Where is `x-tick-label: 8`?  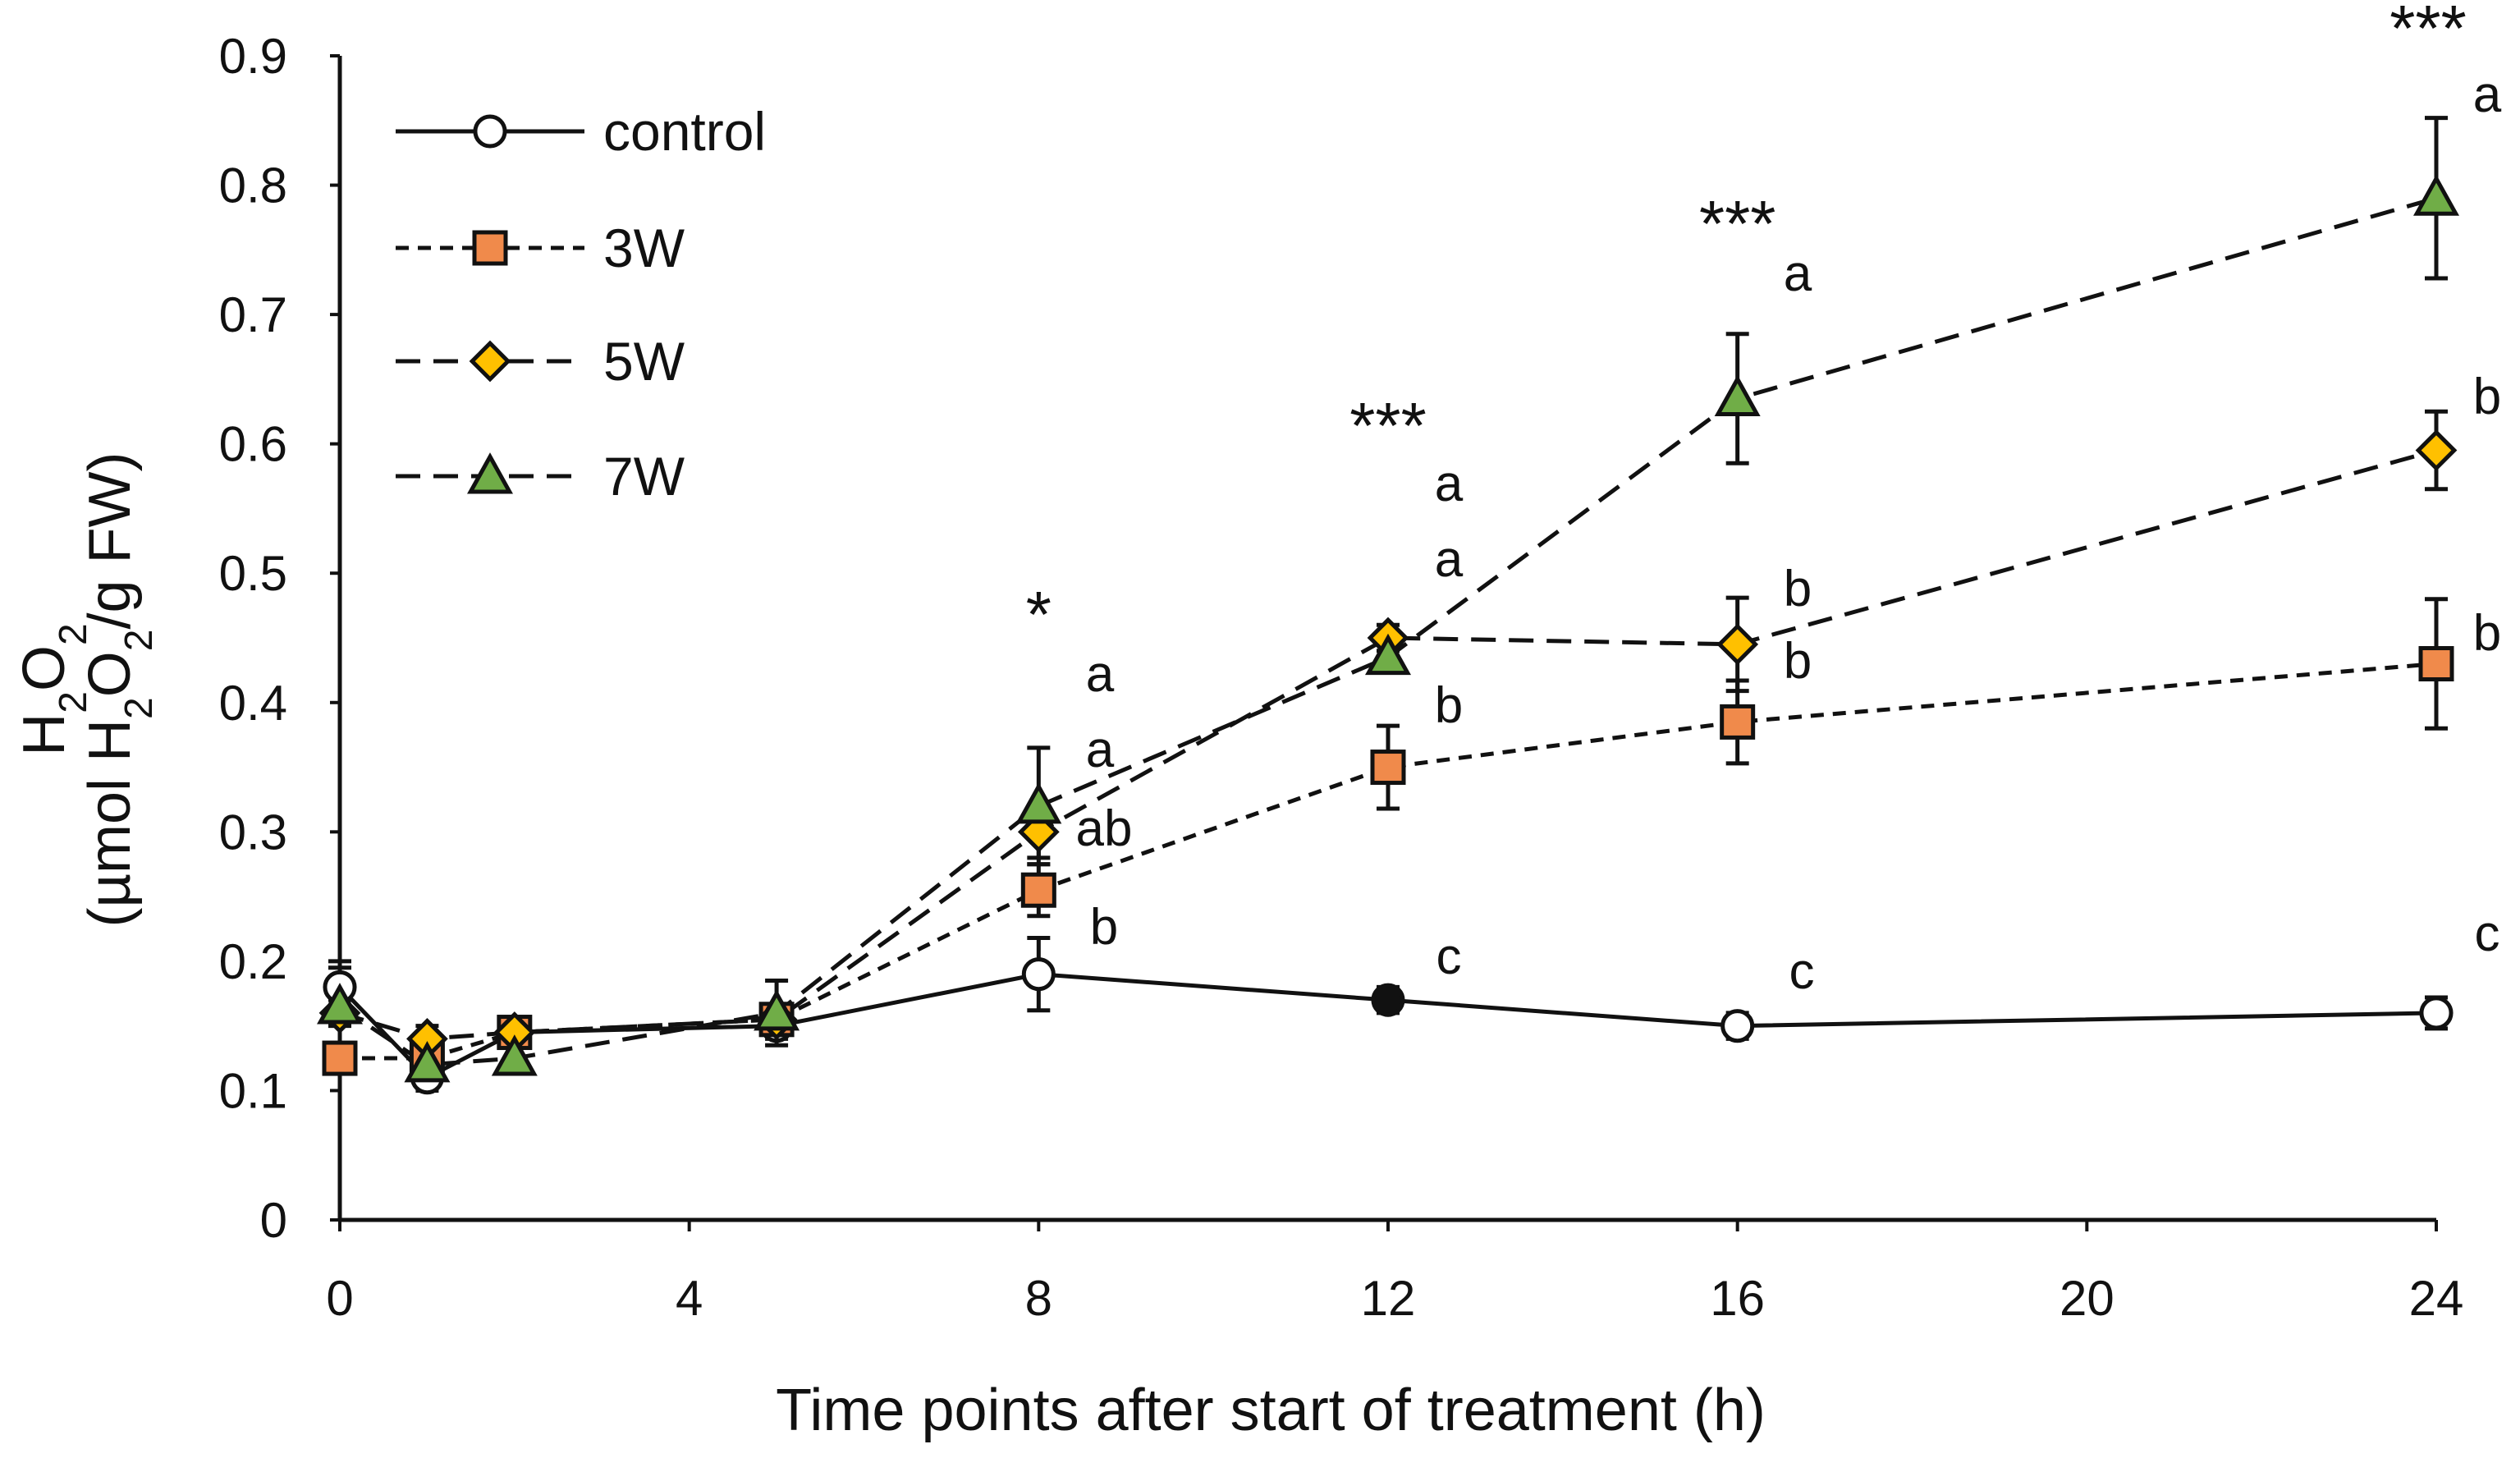 x-tick-label: 8 is located at coordinates (1038, 1298).